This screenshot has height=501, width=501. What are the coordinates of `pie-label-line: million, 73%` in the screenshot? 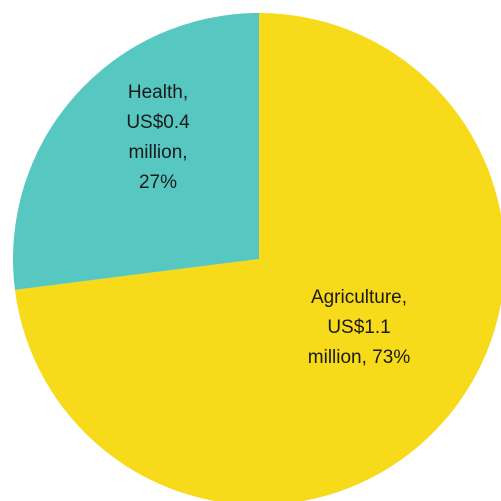 It's located at (359, 357).